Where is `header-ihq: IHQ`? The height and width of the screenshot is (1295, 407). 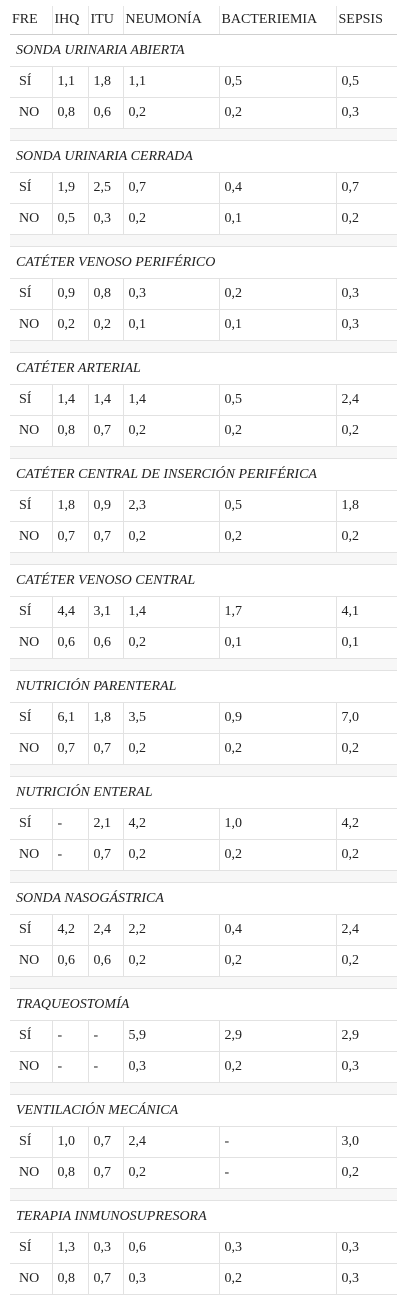 header-ihq: IHQ is located at coordinates (69, 20).